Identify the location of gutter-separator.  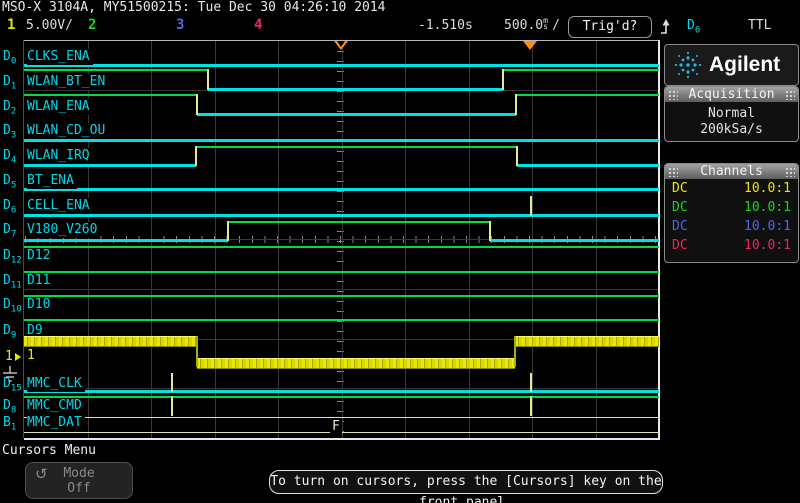
(23, 239).